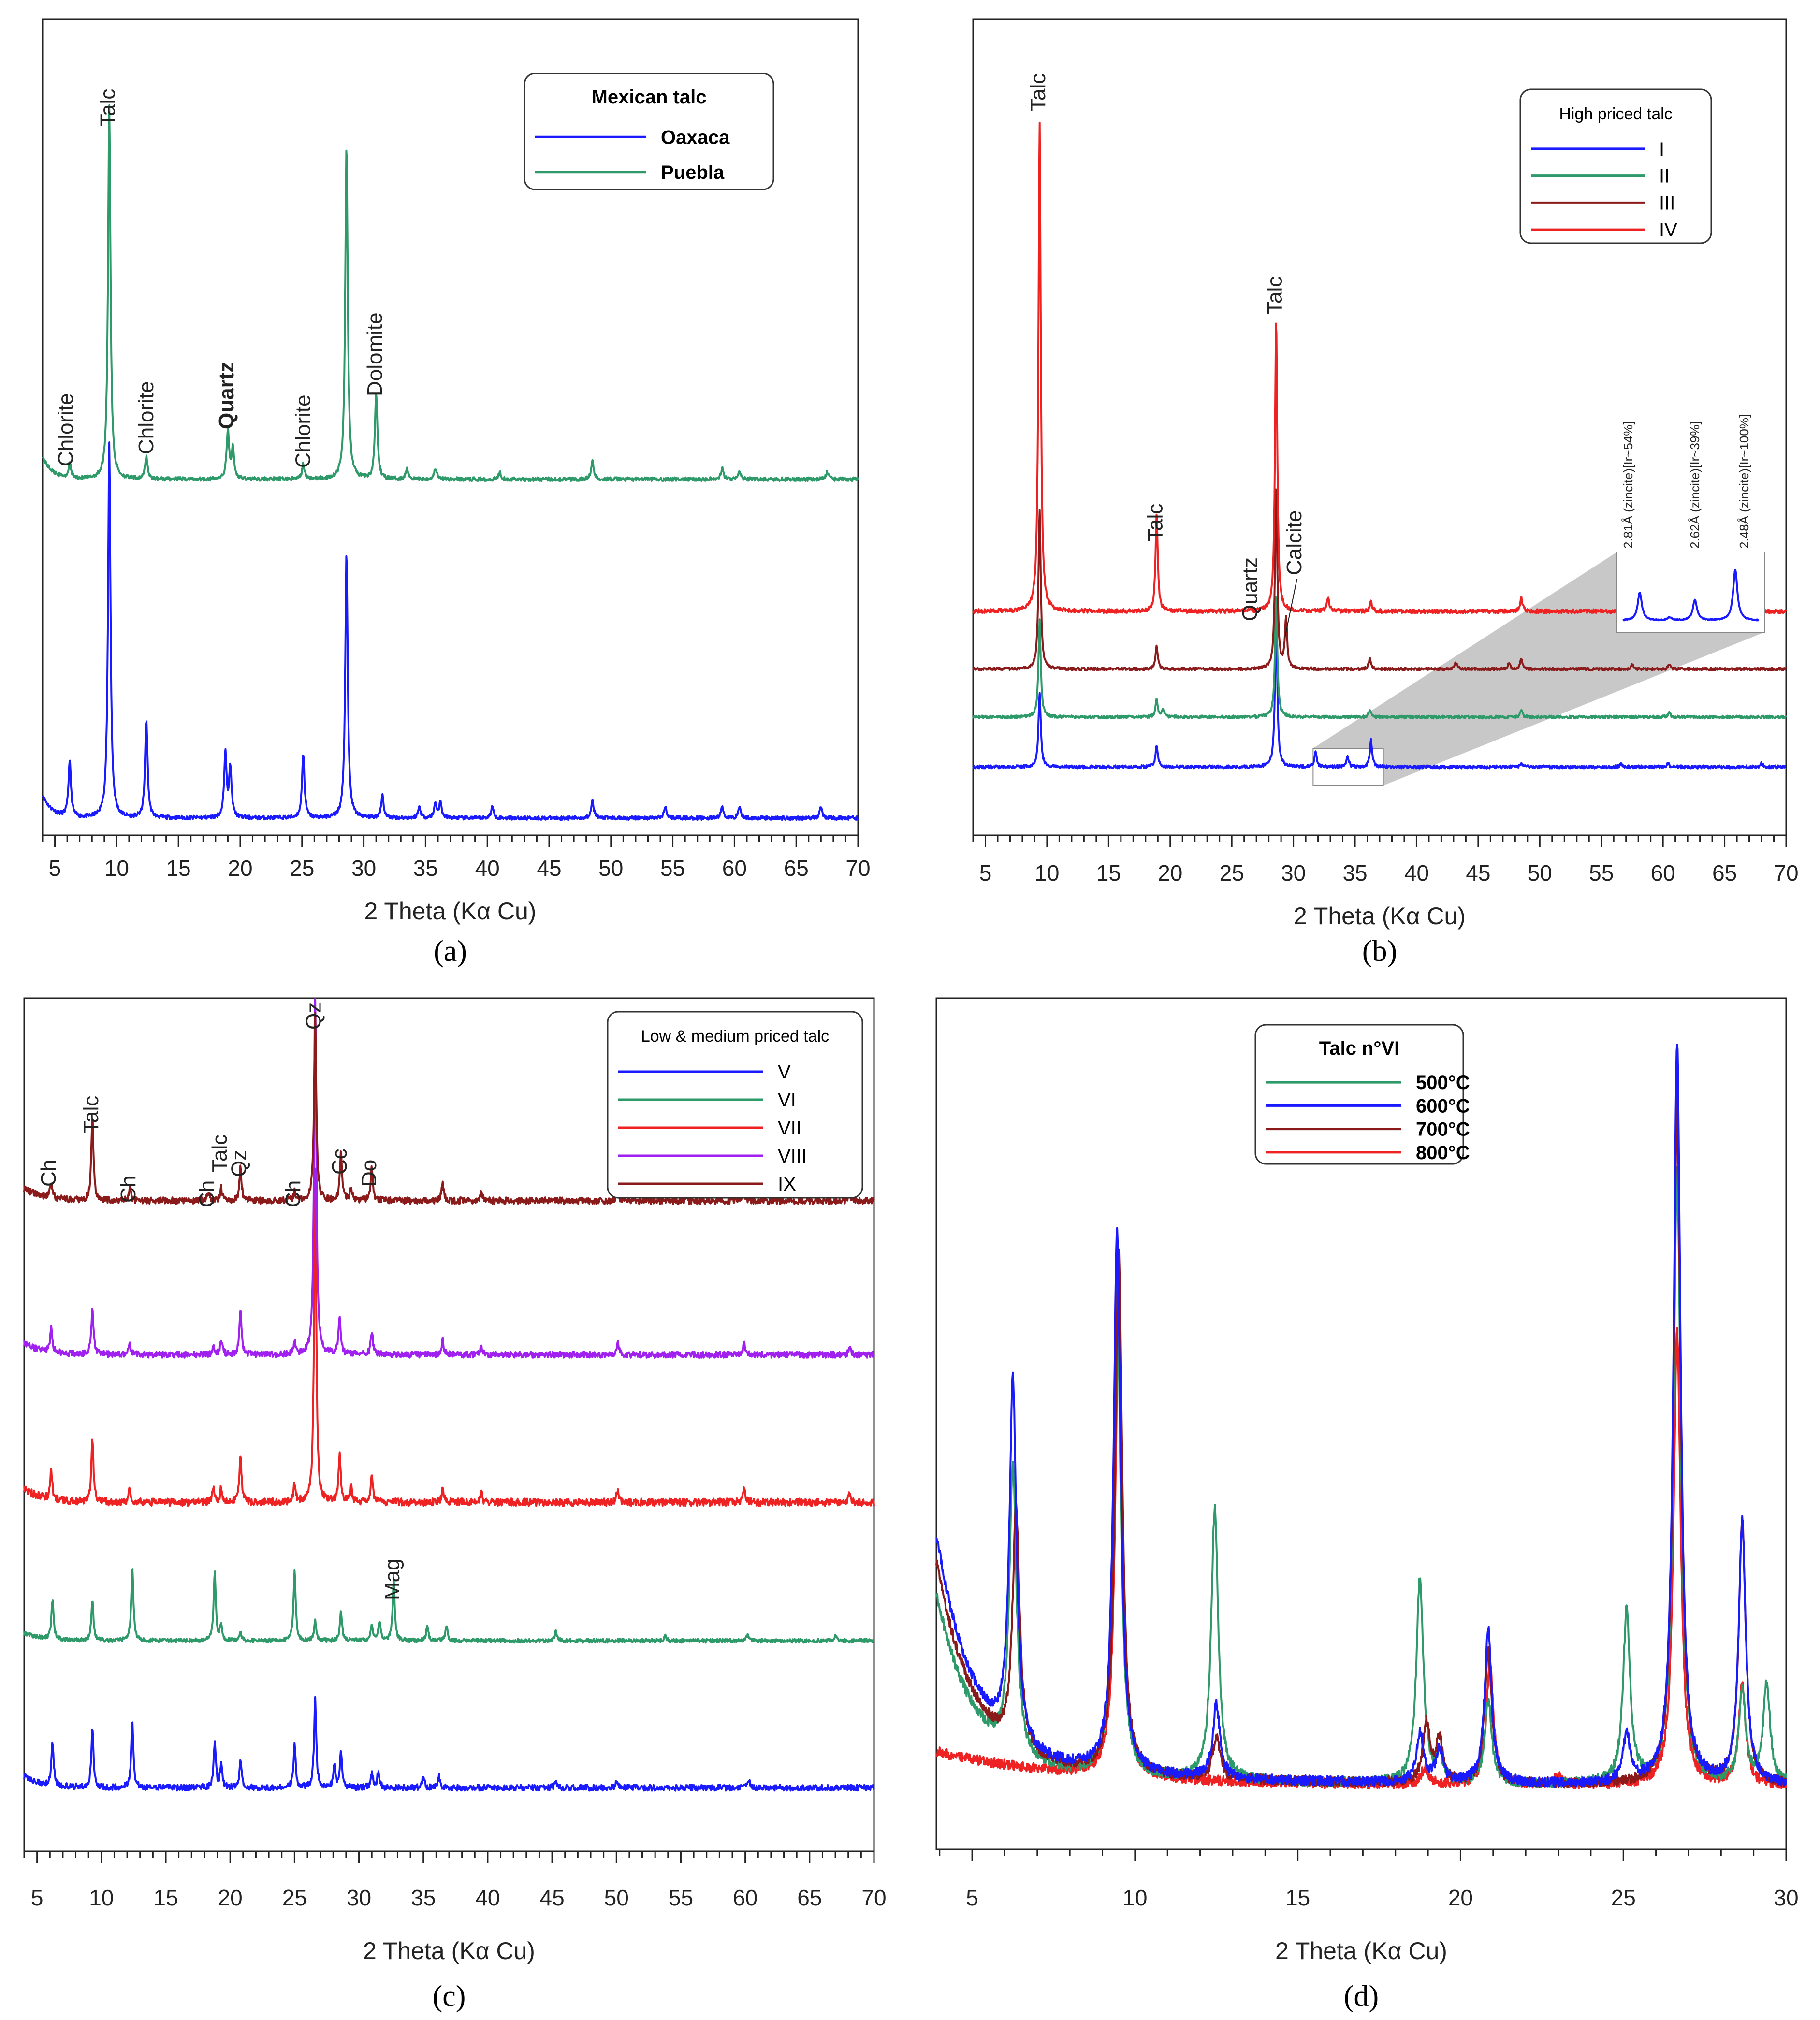 Image resolution: width=1820 pixels, height=2020 pixels. What do you see at coordinates (1786, 873) in the screenshot?
I see `panel-b-x-tick-label: 70` at bounding box center [1786, 873].